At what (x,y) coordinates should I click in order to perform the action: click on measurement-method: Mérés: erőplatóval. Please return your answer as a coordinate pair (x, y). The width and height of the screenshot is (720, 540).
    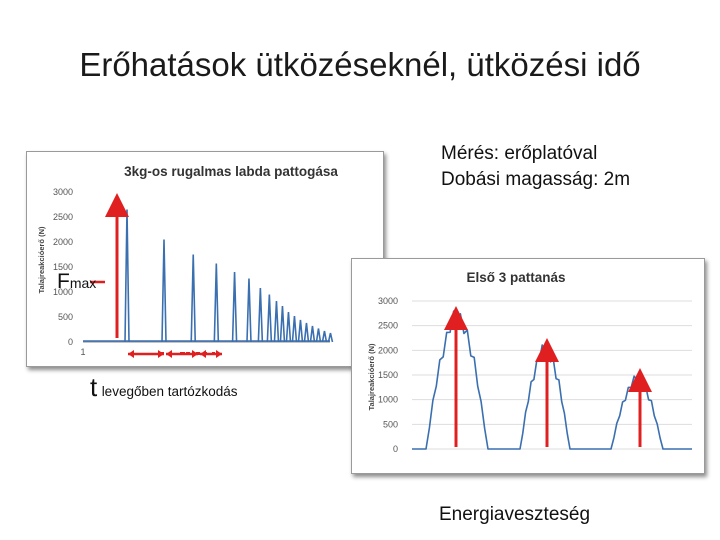
    Looking at the image, I should click on (519, 153).